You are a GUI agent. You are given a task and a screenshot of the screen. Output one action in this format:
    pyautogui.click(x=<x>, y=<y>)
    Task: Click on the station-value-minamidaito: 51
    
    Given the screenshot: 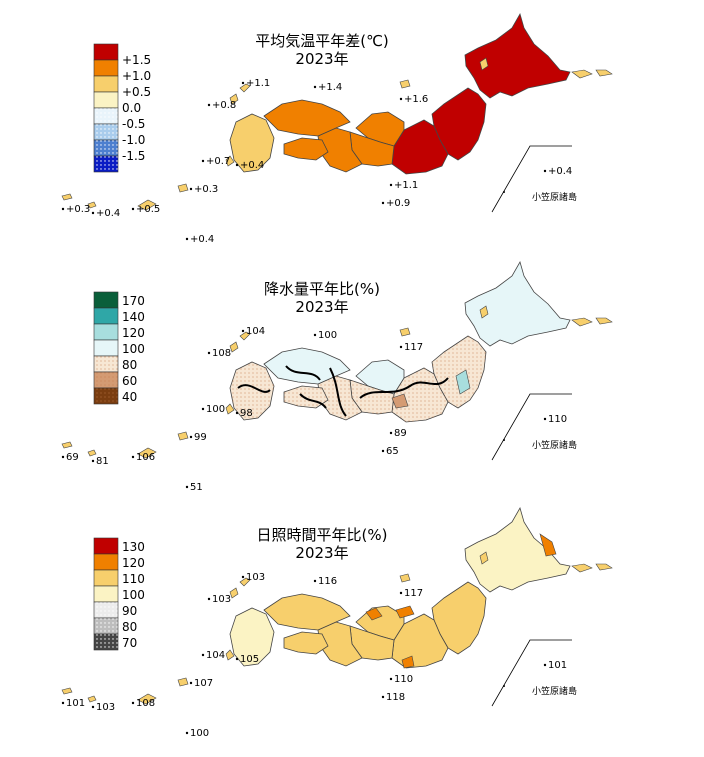 What is the action you would take?
    pyautogui.click(x=196, y=487)
    